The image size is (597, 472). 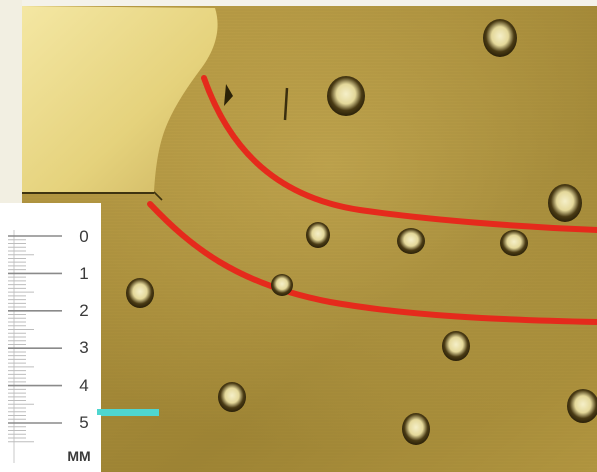 I want to click on mm-scale-ruler: 0 1 2 3 4 5 MM, so click(x=50, y=337).